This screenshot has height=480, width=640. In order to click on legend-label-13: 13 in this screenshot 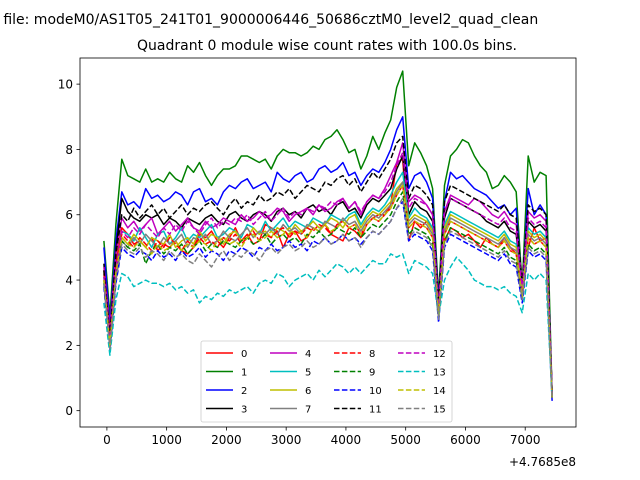, I will do `click(439, 373)`.